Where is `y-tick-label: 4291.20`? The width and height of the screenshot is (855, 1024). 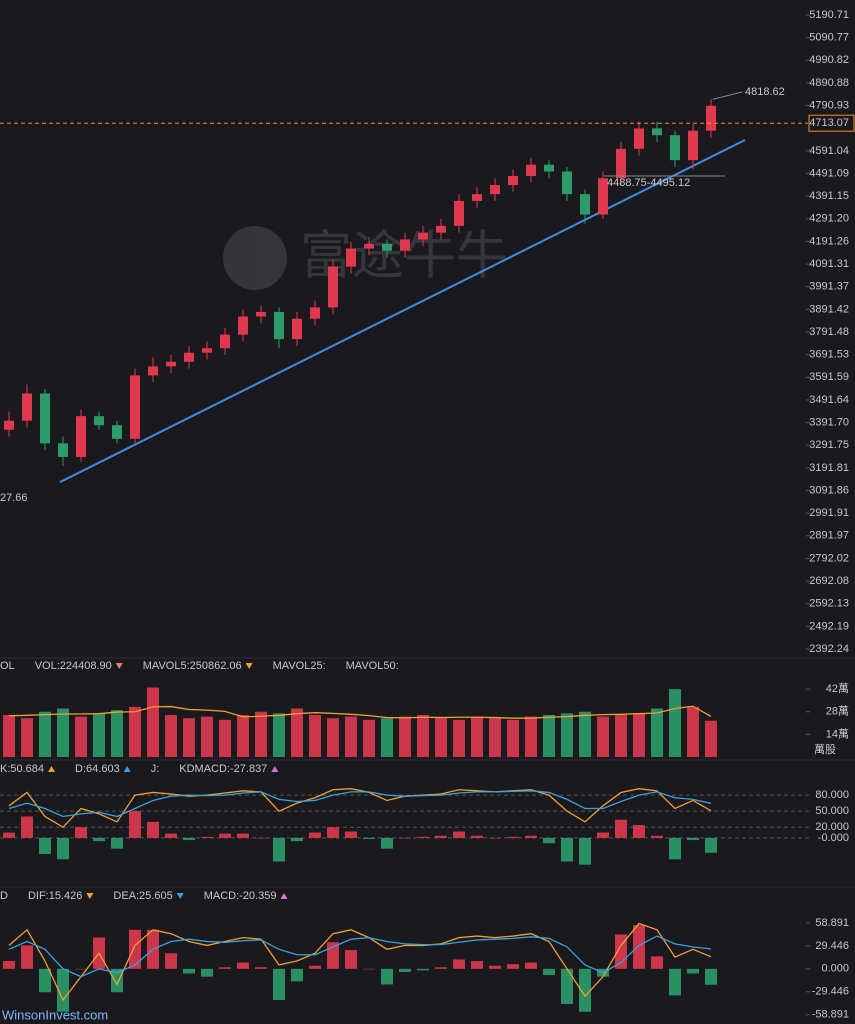
y-tick-label: 4291.20 is located at coordinates (829, 219).